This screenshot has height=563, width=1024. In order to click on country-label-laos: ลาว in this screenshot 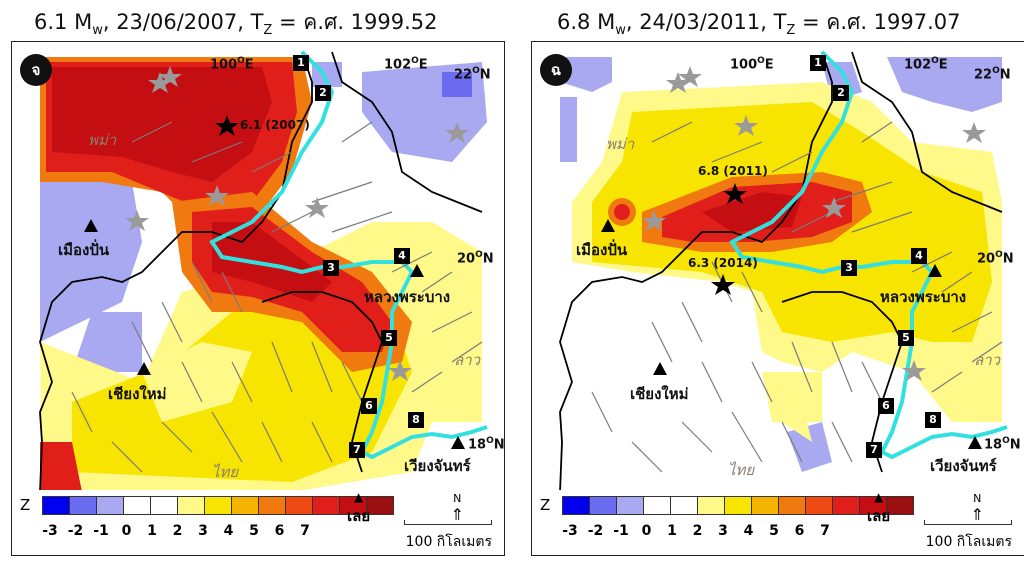, I will do `click(987, 360)`.